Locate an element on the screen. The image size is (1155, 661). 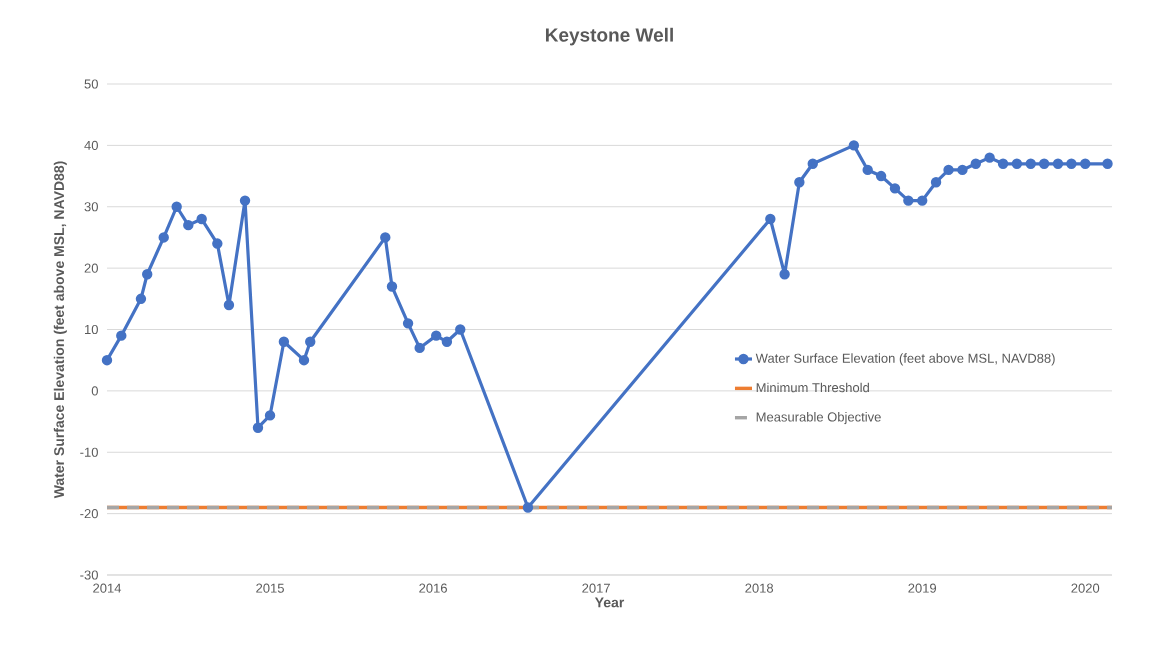
x-tick-label: 2016 is located at coordinates (433, 588).